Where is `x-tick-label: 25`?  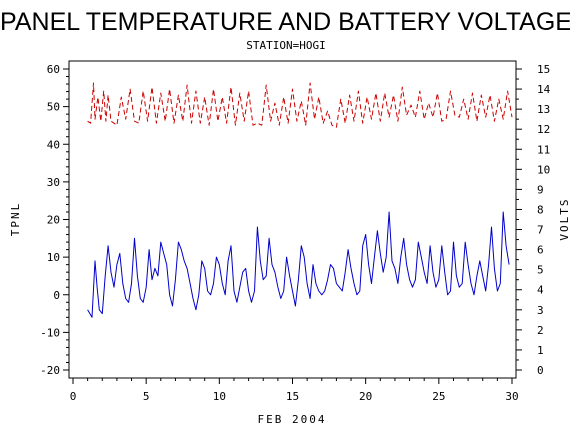 x-tick-label: 25 is located at coordinates (438, 396).